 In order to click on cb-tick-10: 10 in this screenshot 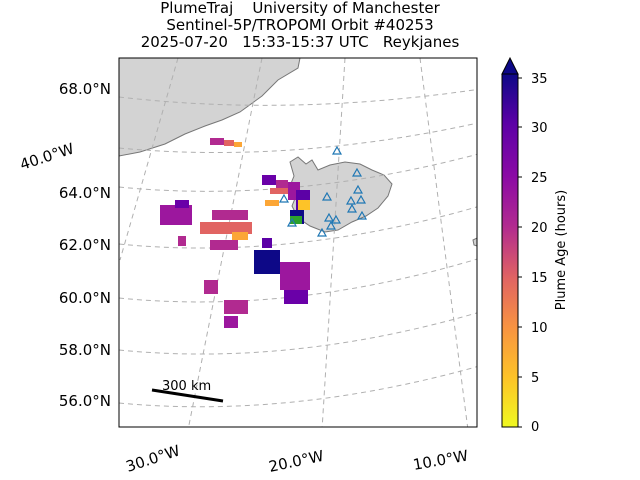, I will do `click(539, 328)`.